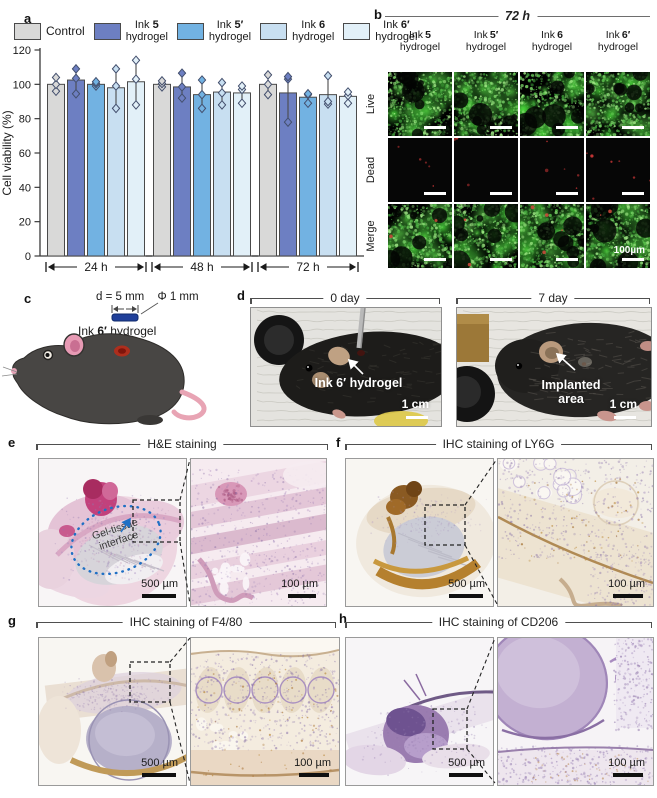 The height and width of the screenshot is (798, 657). Describe the element at coordinates (517, 16) in the screenshot. I see `timepoint-label: 72 h` at that location.